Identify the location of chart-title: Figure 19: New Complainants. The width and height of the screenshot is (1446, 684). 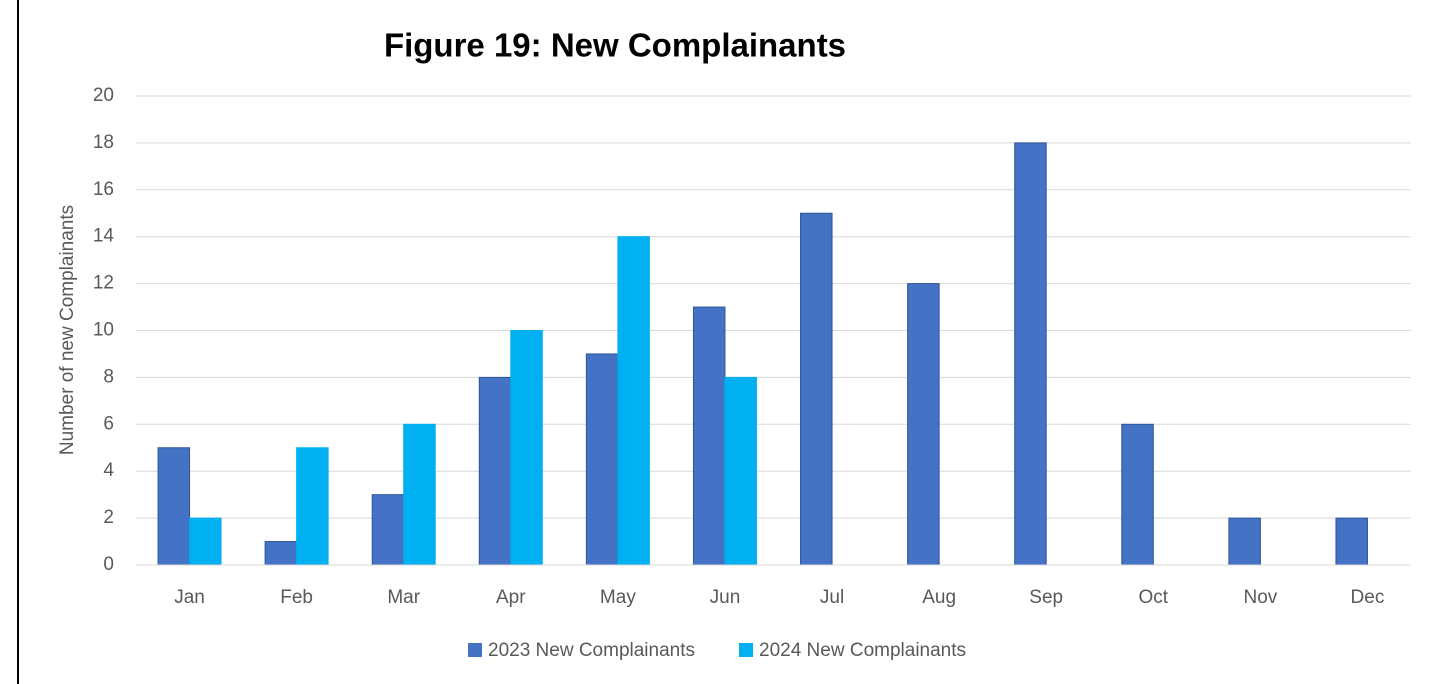
(615, 45).